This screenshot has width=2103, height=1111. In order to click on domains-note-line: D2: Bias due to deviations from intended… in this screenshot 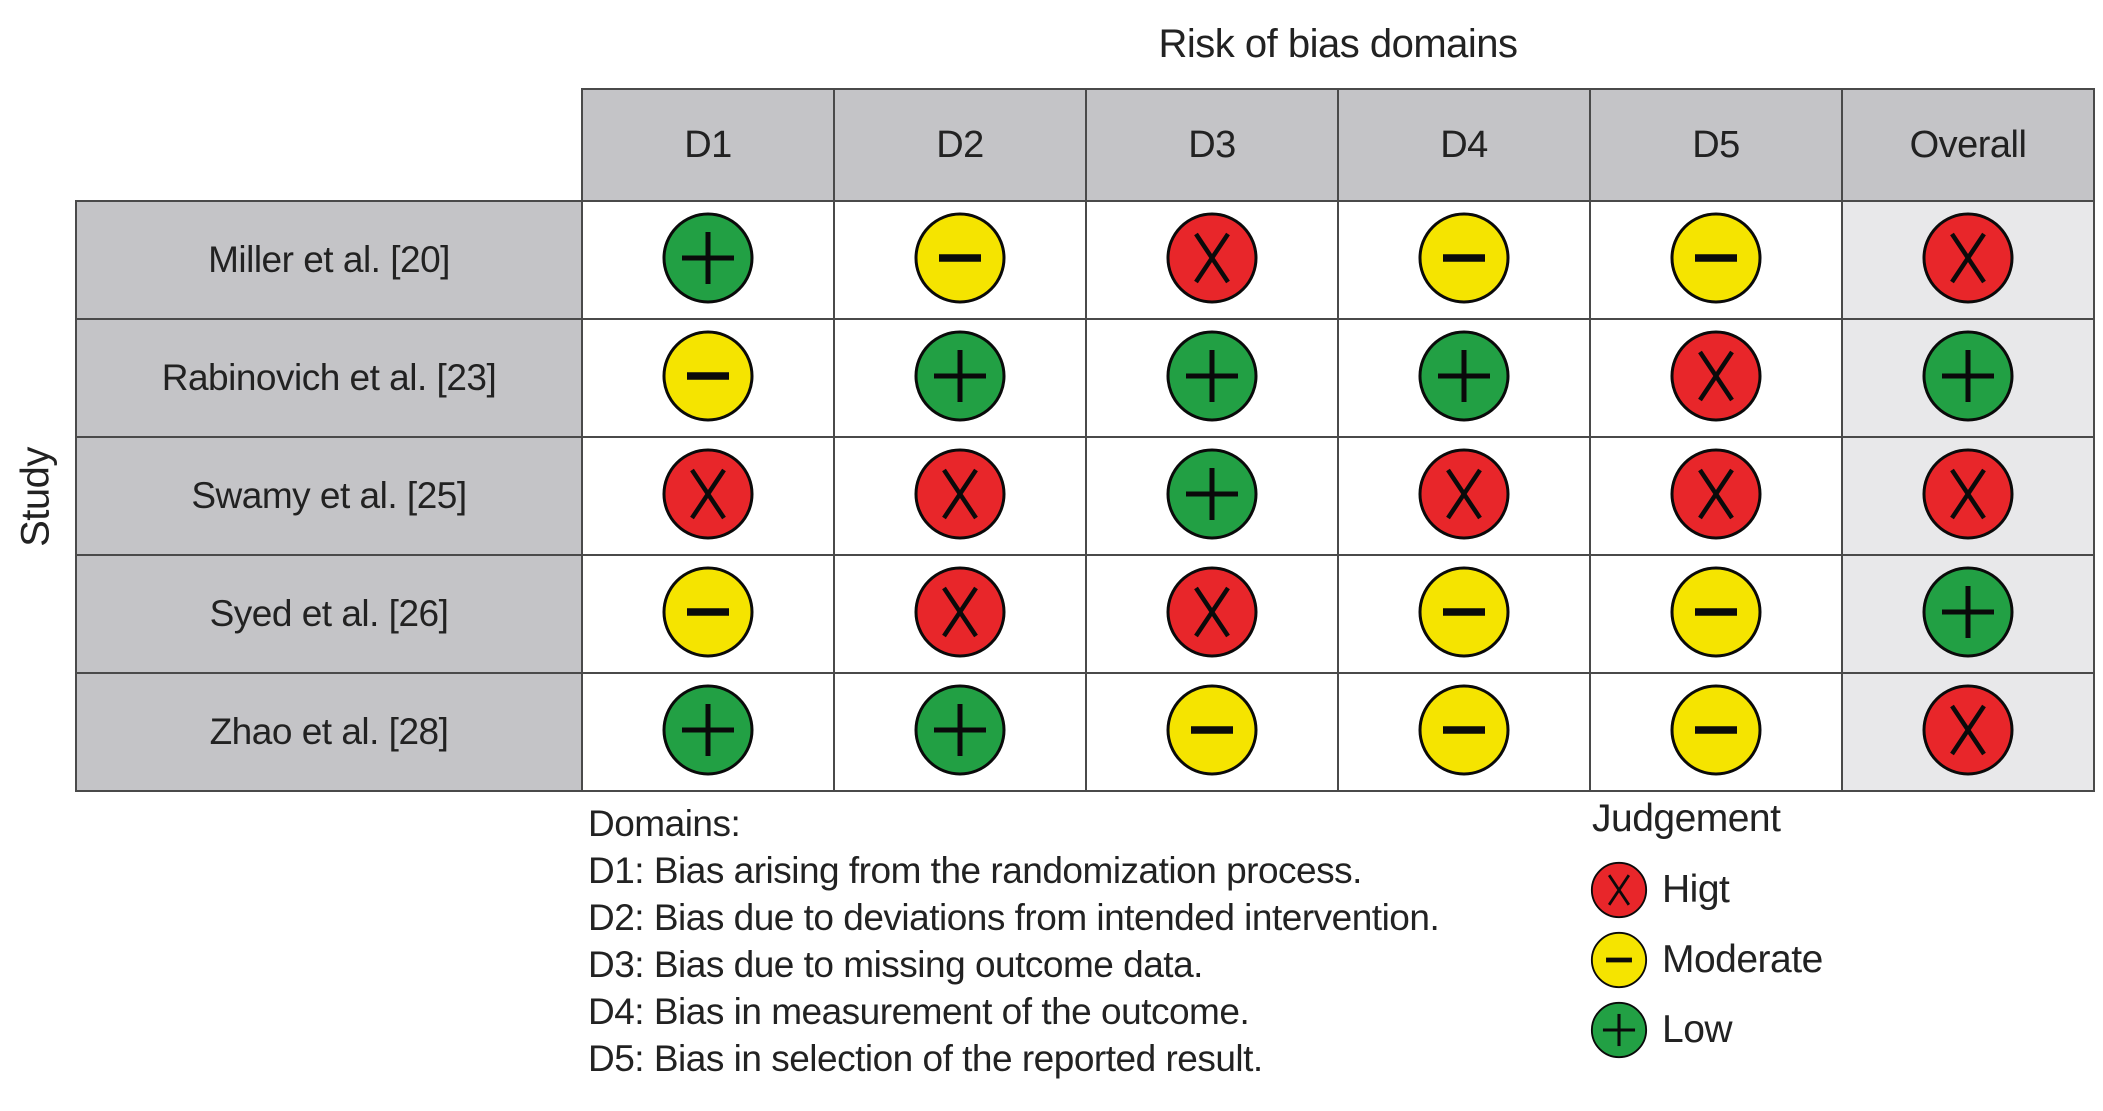, I will do `click(1014, 917)`.